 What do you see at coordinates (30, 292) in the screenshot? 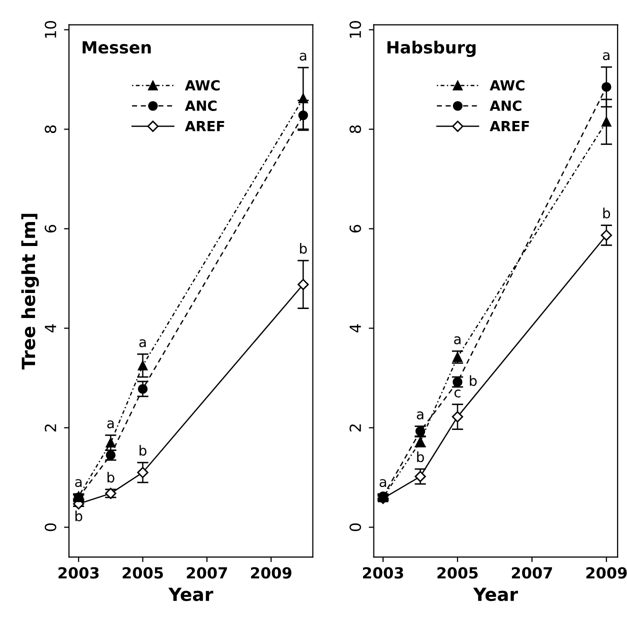
I see `y-axis-title: Tree height [m]` at bounding box center [30, 292].